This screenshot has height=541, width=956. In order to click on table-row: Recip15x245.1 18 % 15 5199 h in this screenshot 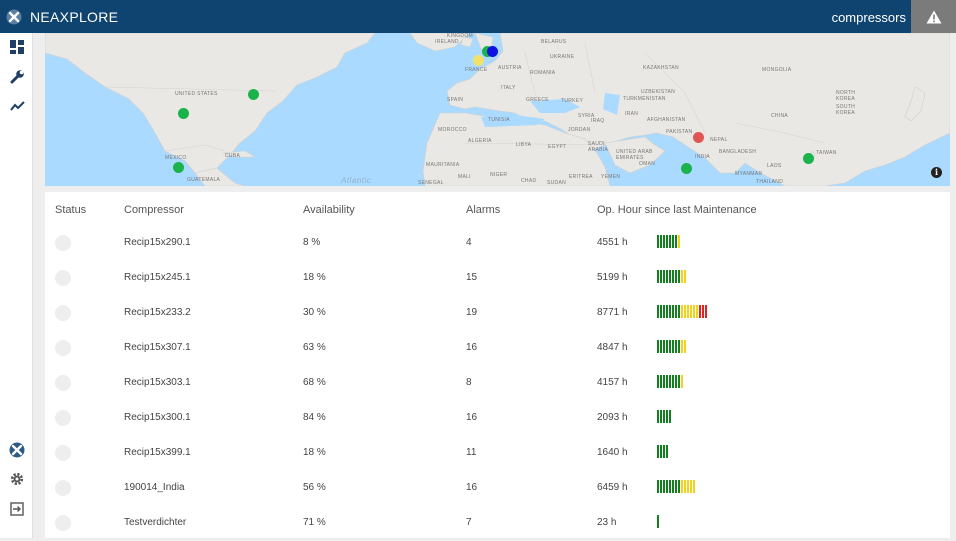, I will do `click(497, 278)`.